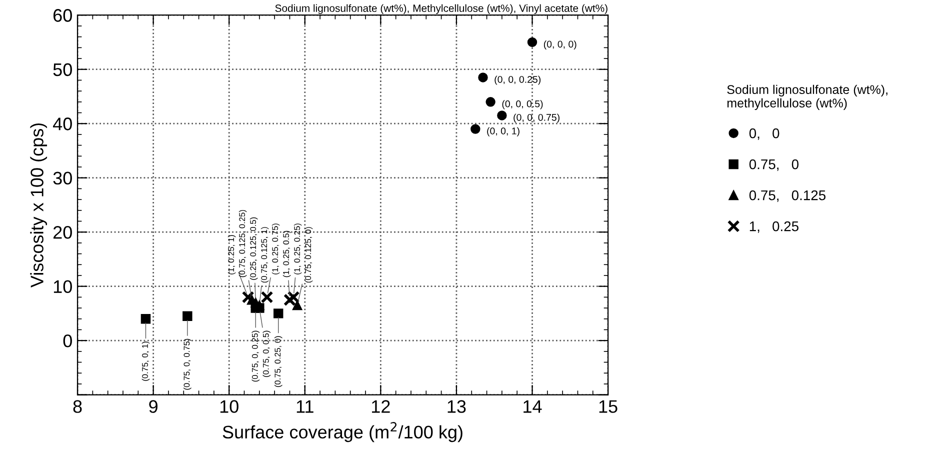 Image resolution: width=934 pixels, height=458 pixels. What do you see at coordinates (62, 232) in the screenshot?
I see `y-tick-label: 20` at bounding box center [62, 232].